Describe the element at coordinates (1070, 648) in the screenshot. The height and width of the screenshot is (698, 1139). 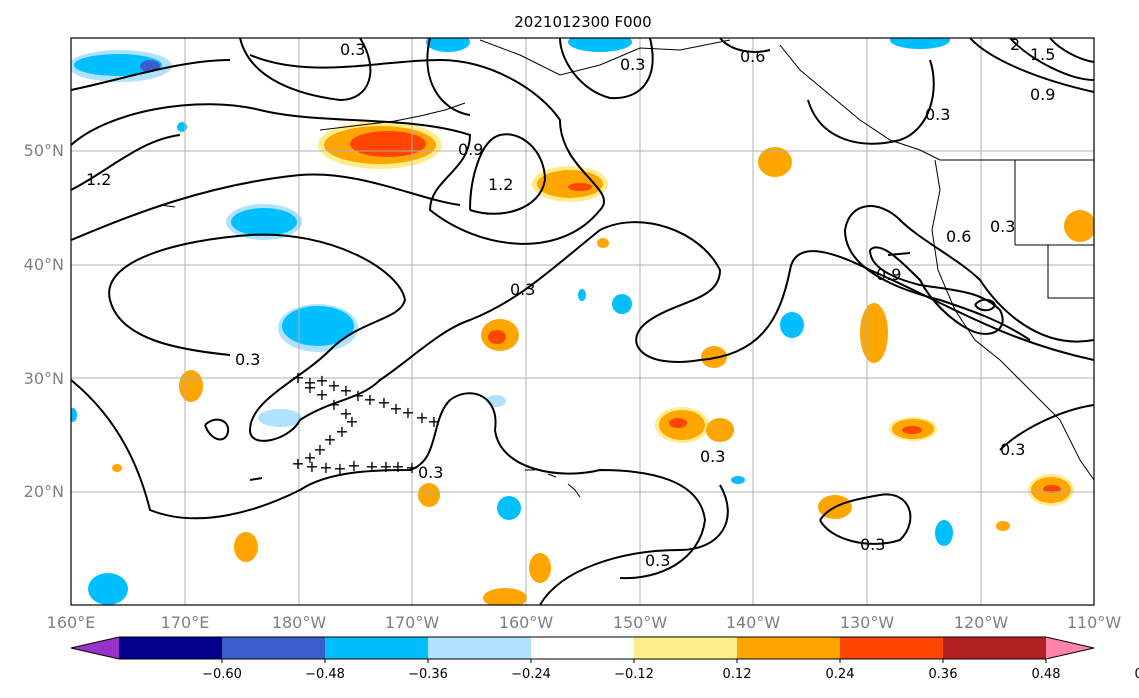
I see `colorbar-extend-high` at that location.